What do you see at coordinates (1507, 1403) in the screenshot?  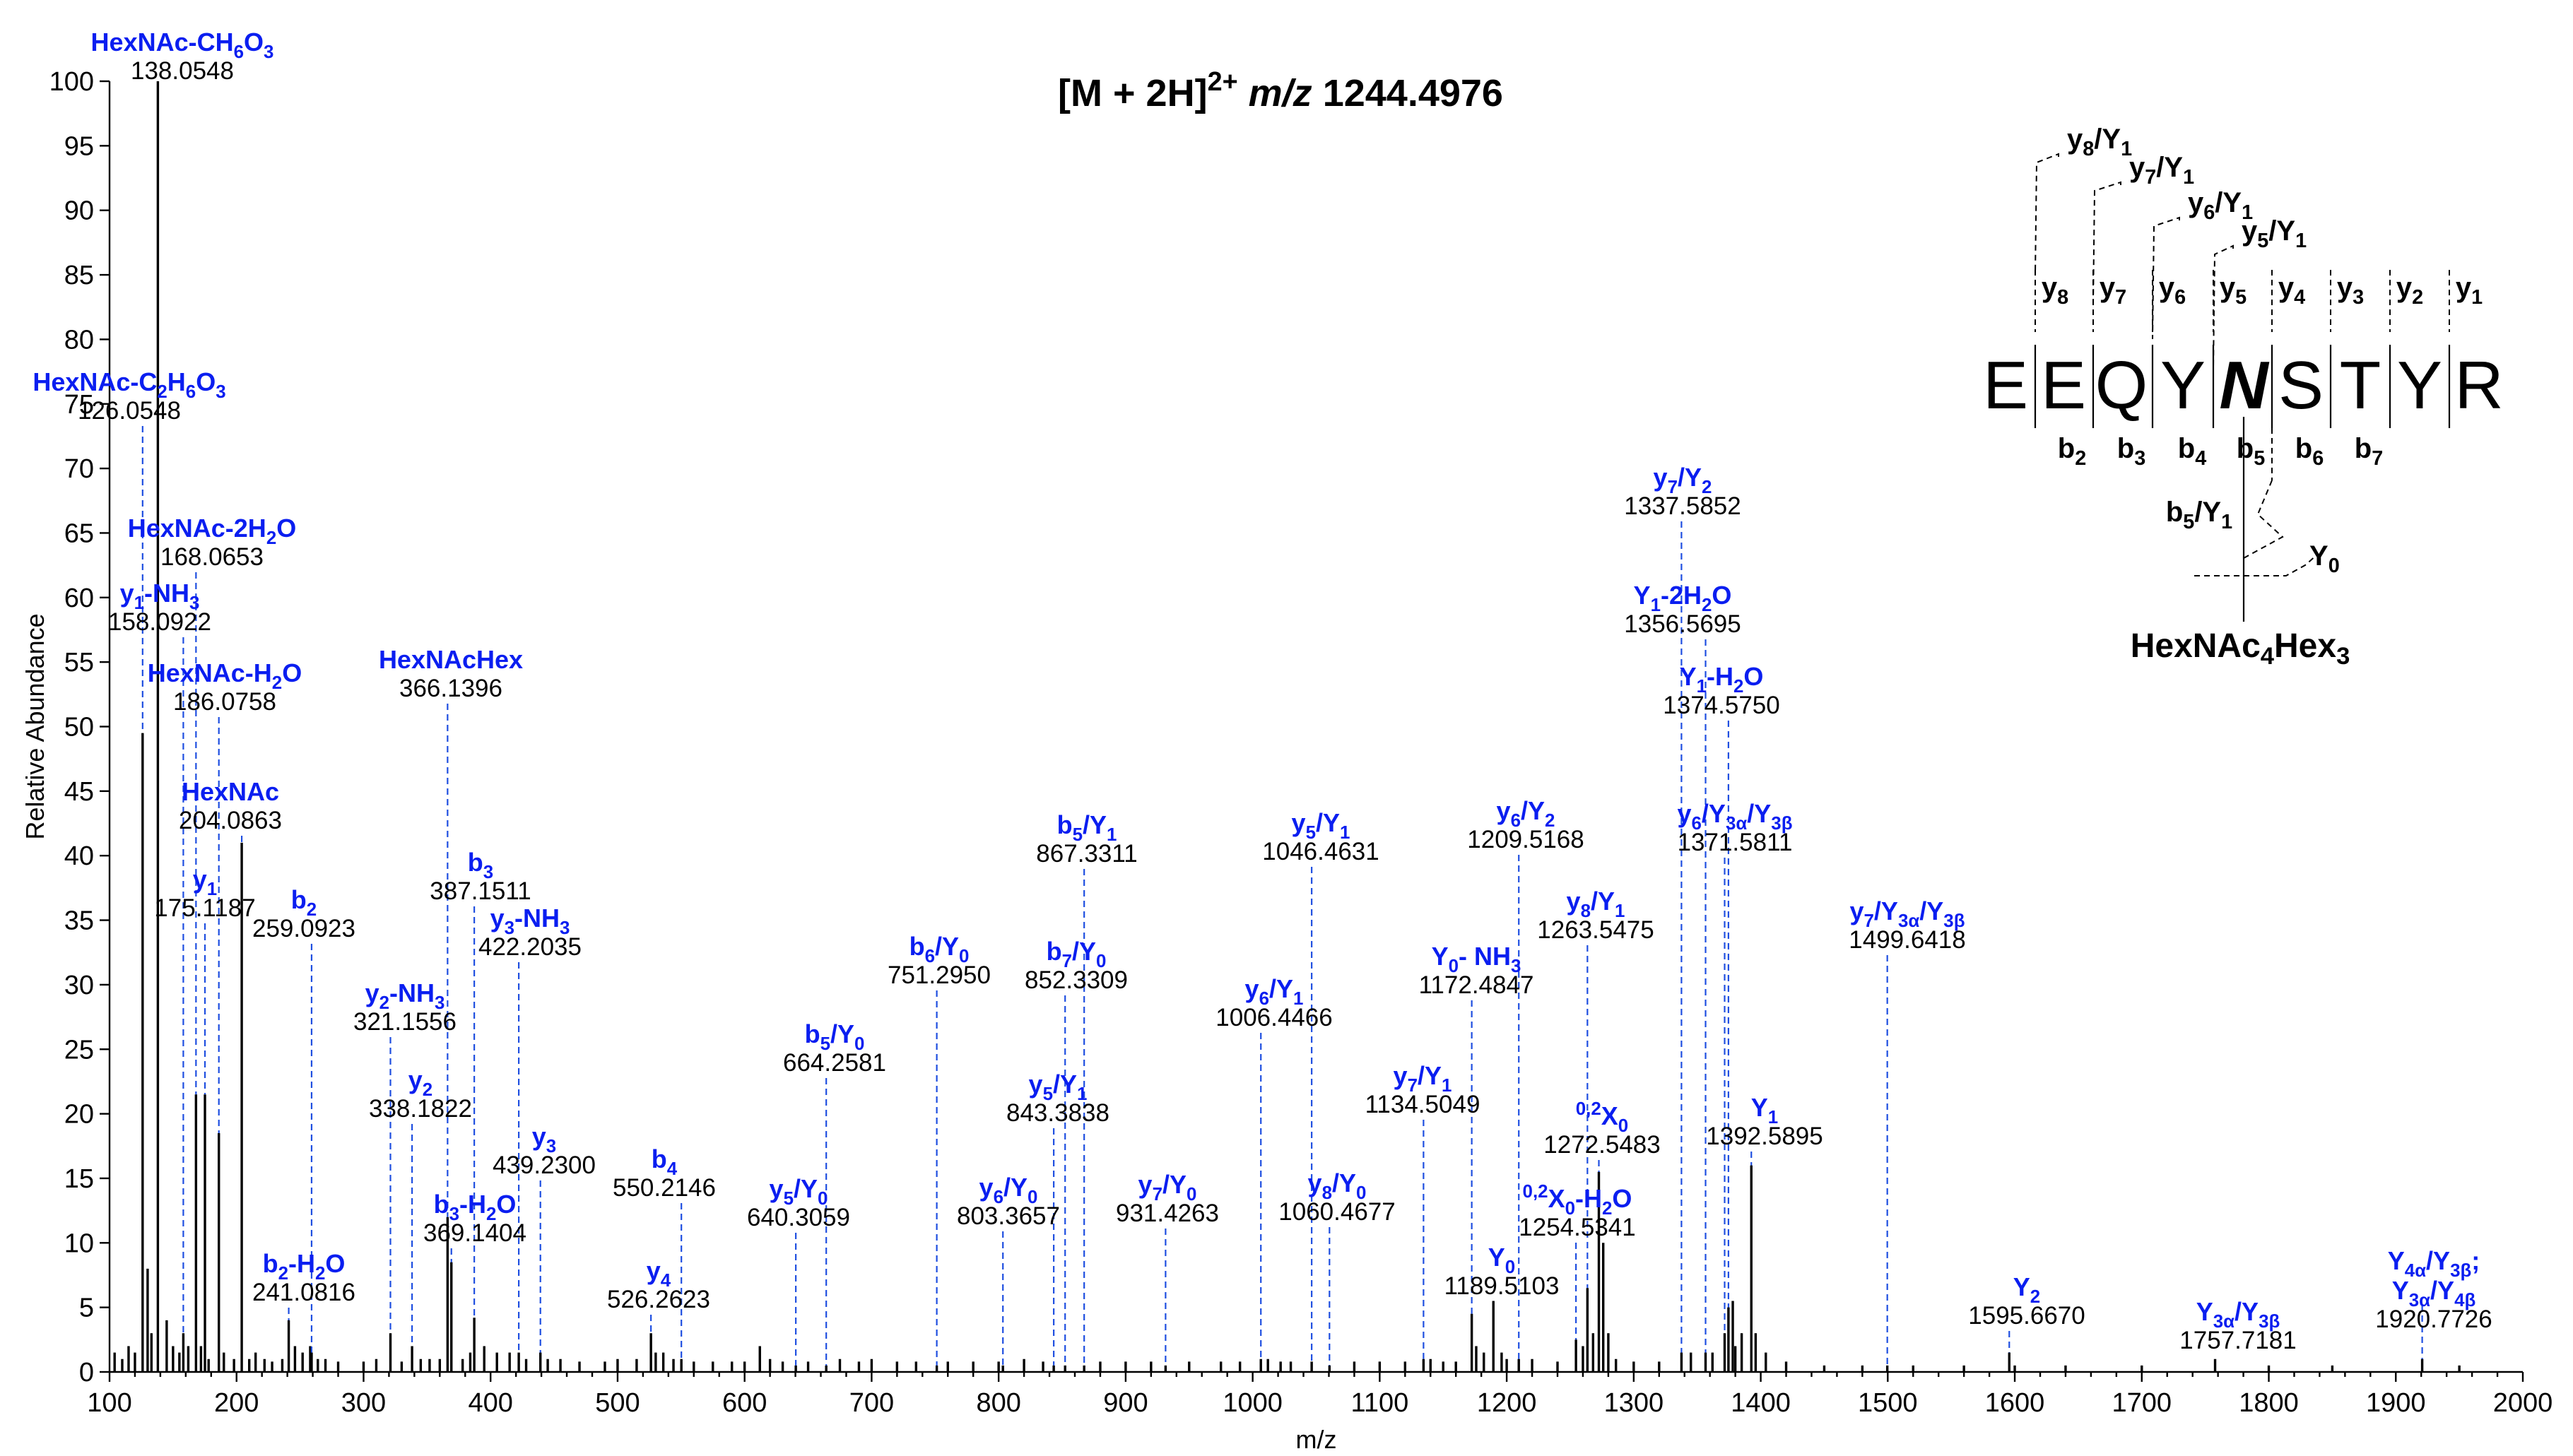 I see `x-tick-label: 1200` at bounding box center [1507, 1403].